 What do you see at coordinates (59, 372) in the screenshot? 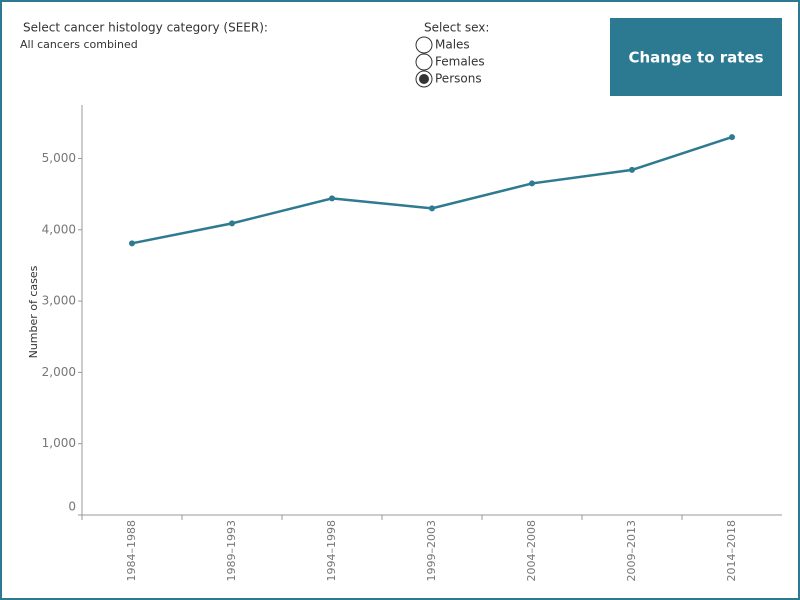
I see `y-tick-label: 2,000` at bounding box center [59, 372].